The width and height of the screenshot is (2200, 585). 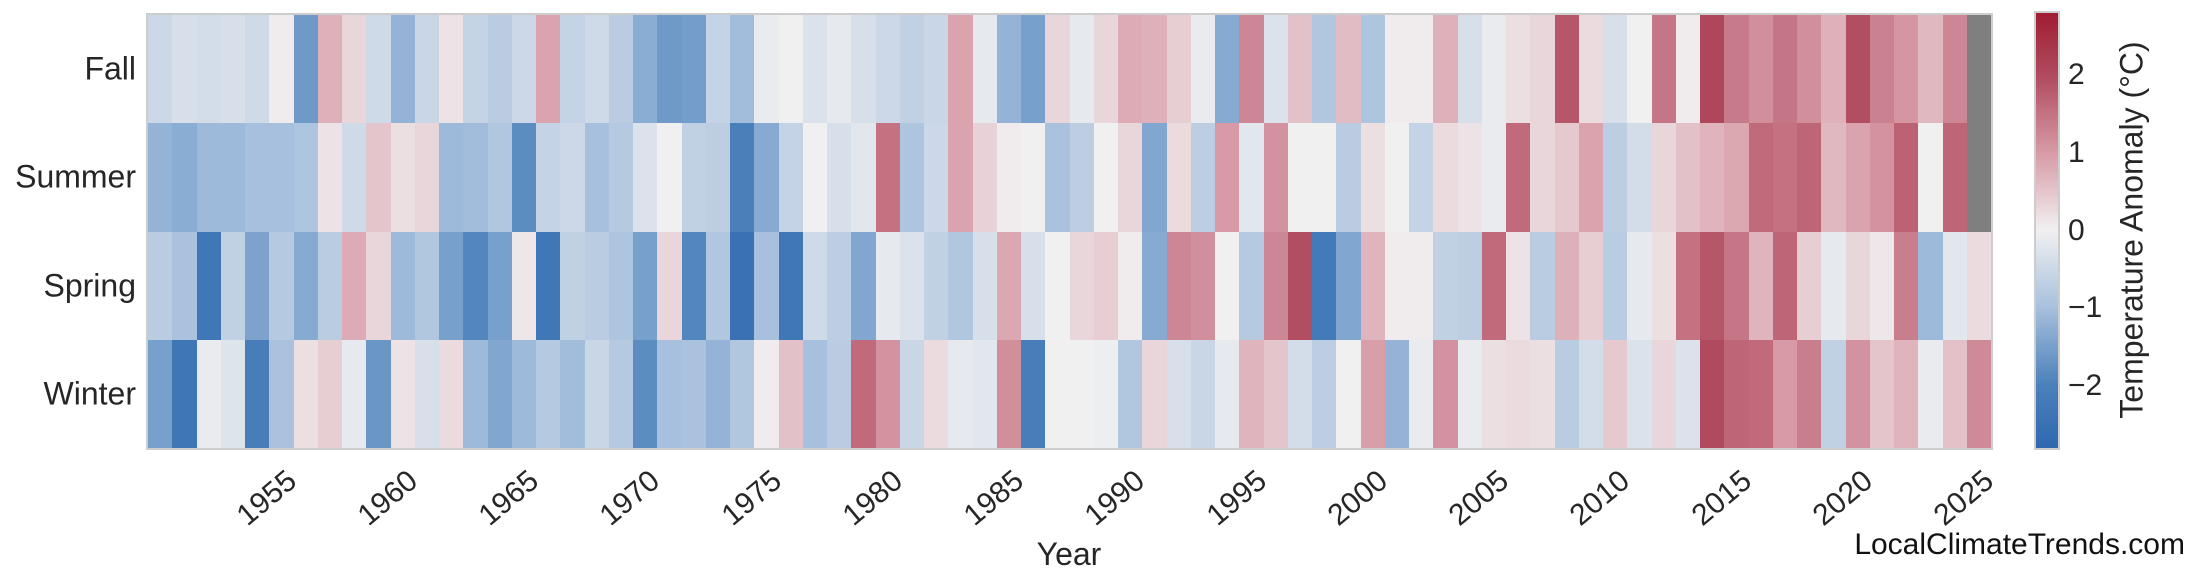 I want to click on colorbar-tick-1: 1, so click(x=2076, y=152).